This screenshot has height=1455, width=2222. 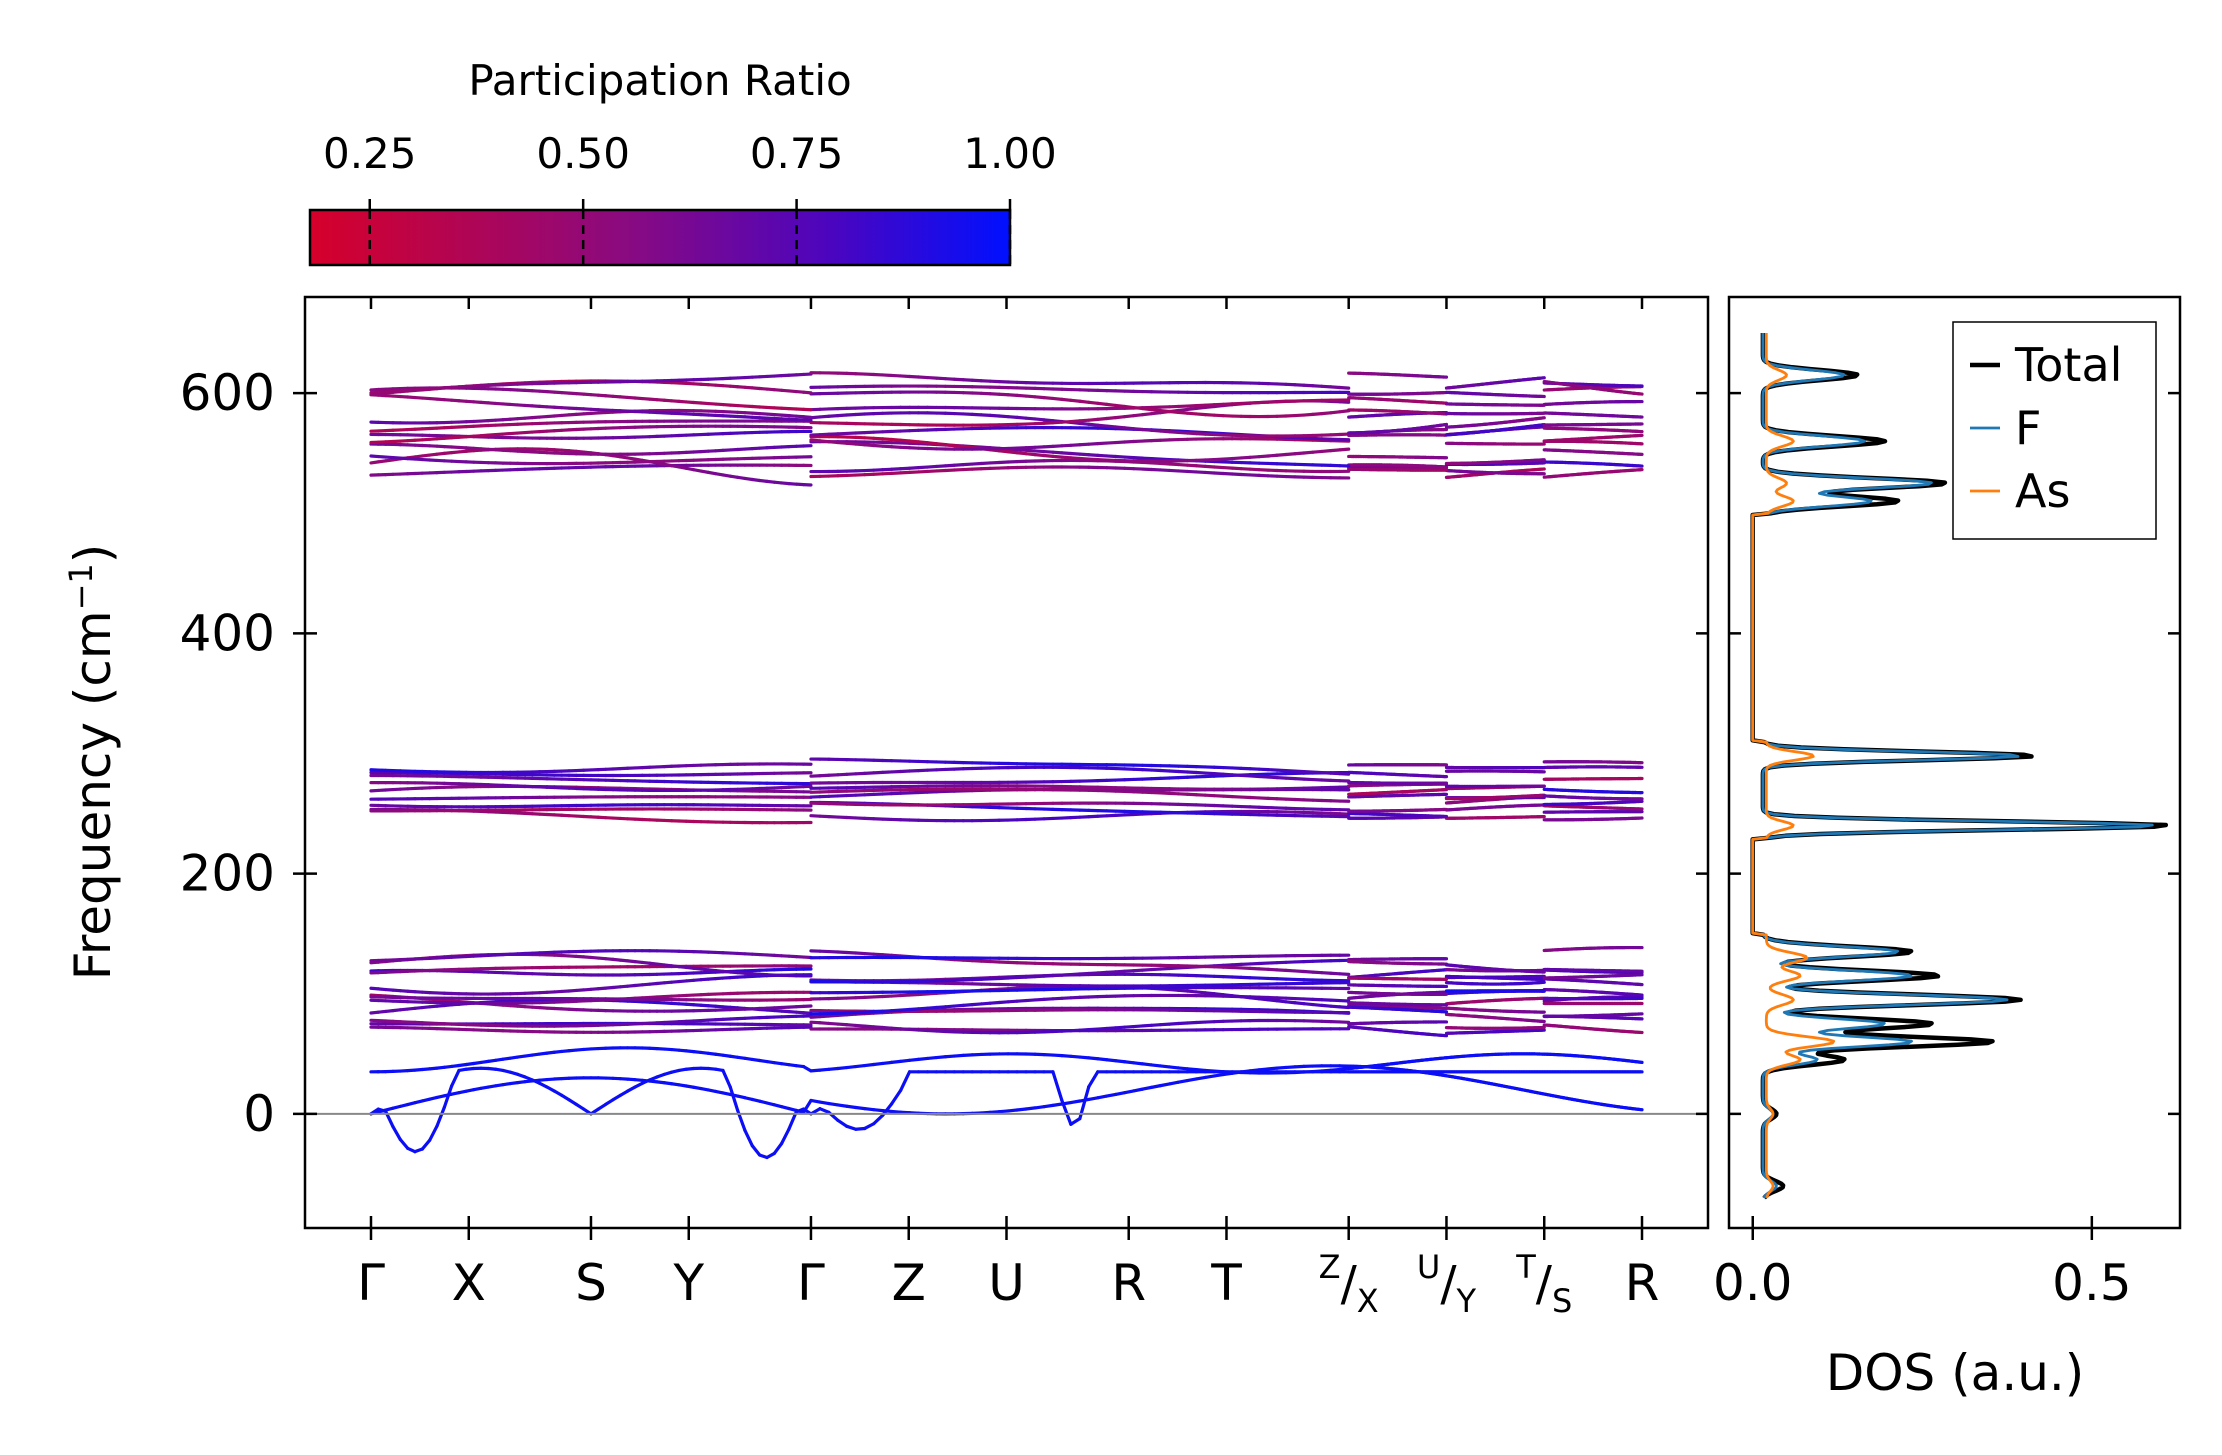 I want to click on colorbar-tick-label: 1.00, so click(x=1010, y=153).